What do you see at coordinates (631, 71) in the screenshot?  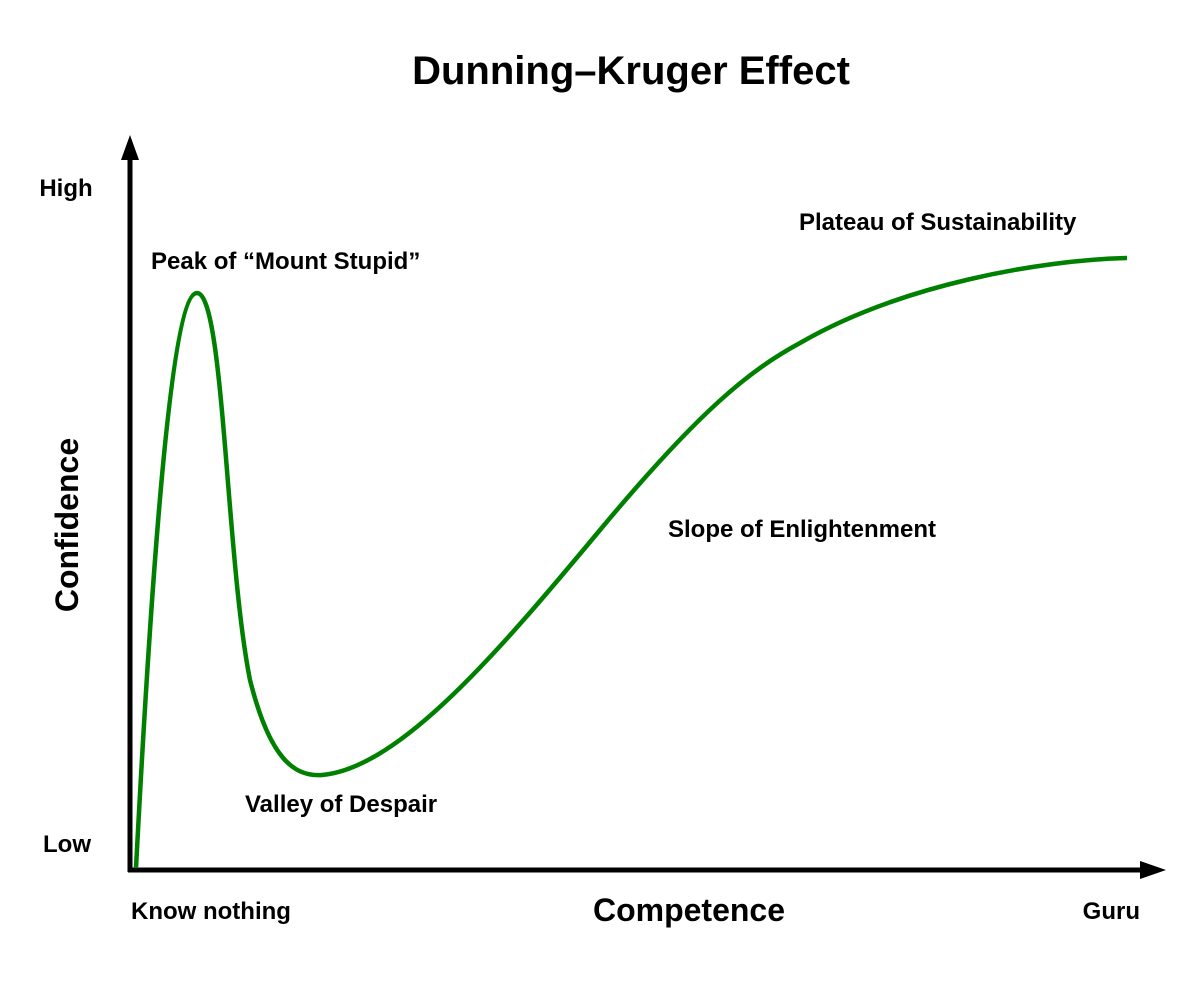 I see `diagram-title: Dunning–Kruger Effect` at bounding box center [631, 71].